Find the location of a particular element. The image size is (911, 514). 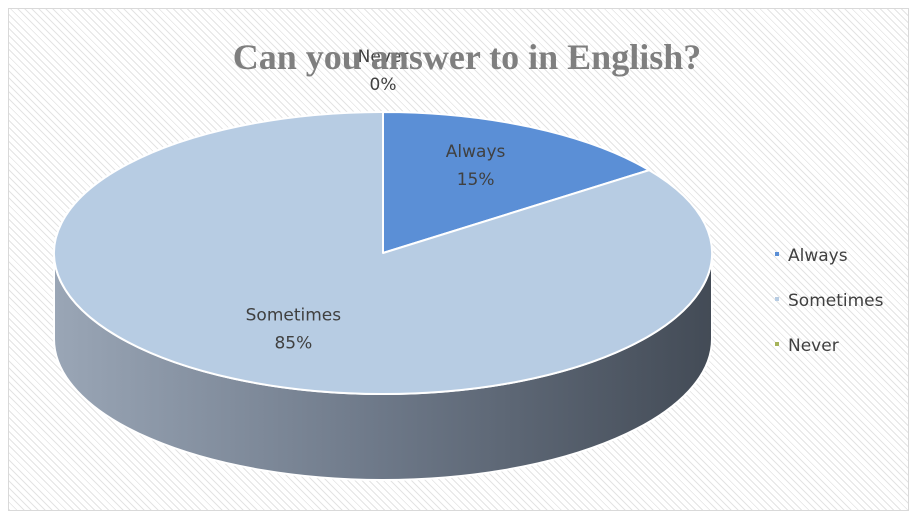

legend: Always Sometimes Never is located at coordinates (829, 301).